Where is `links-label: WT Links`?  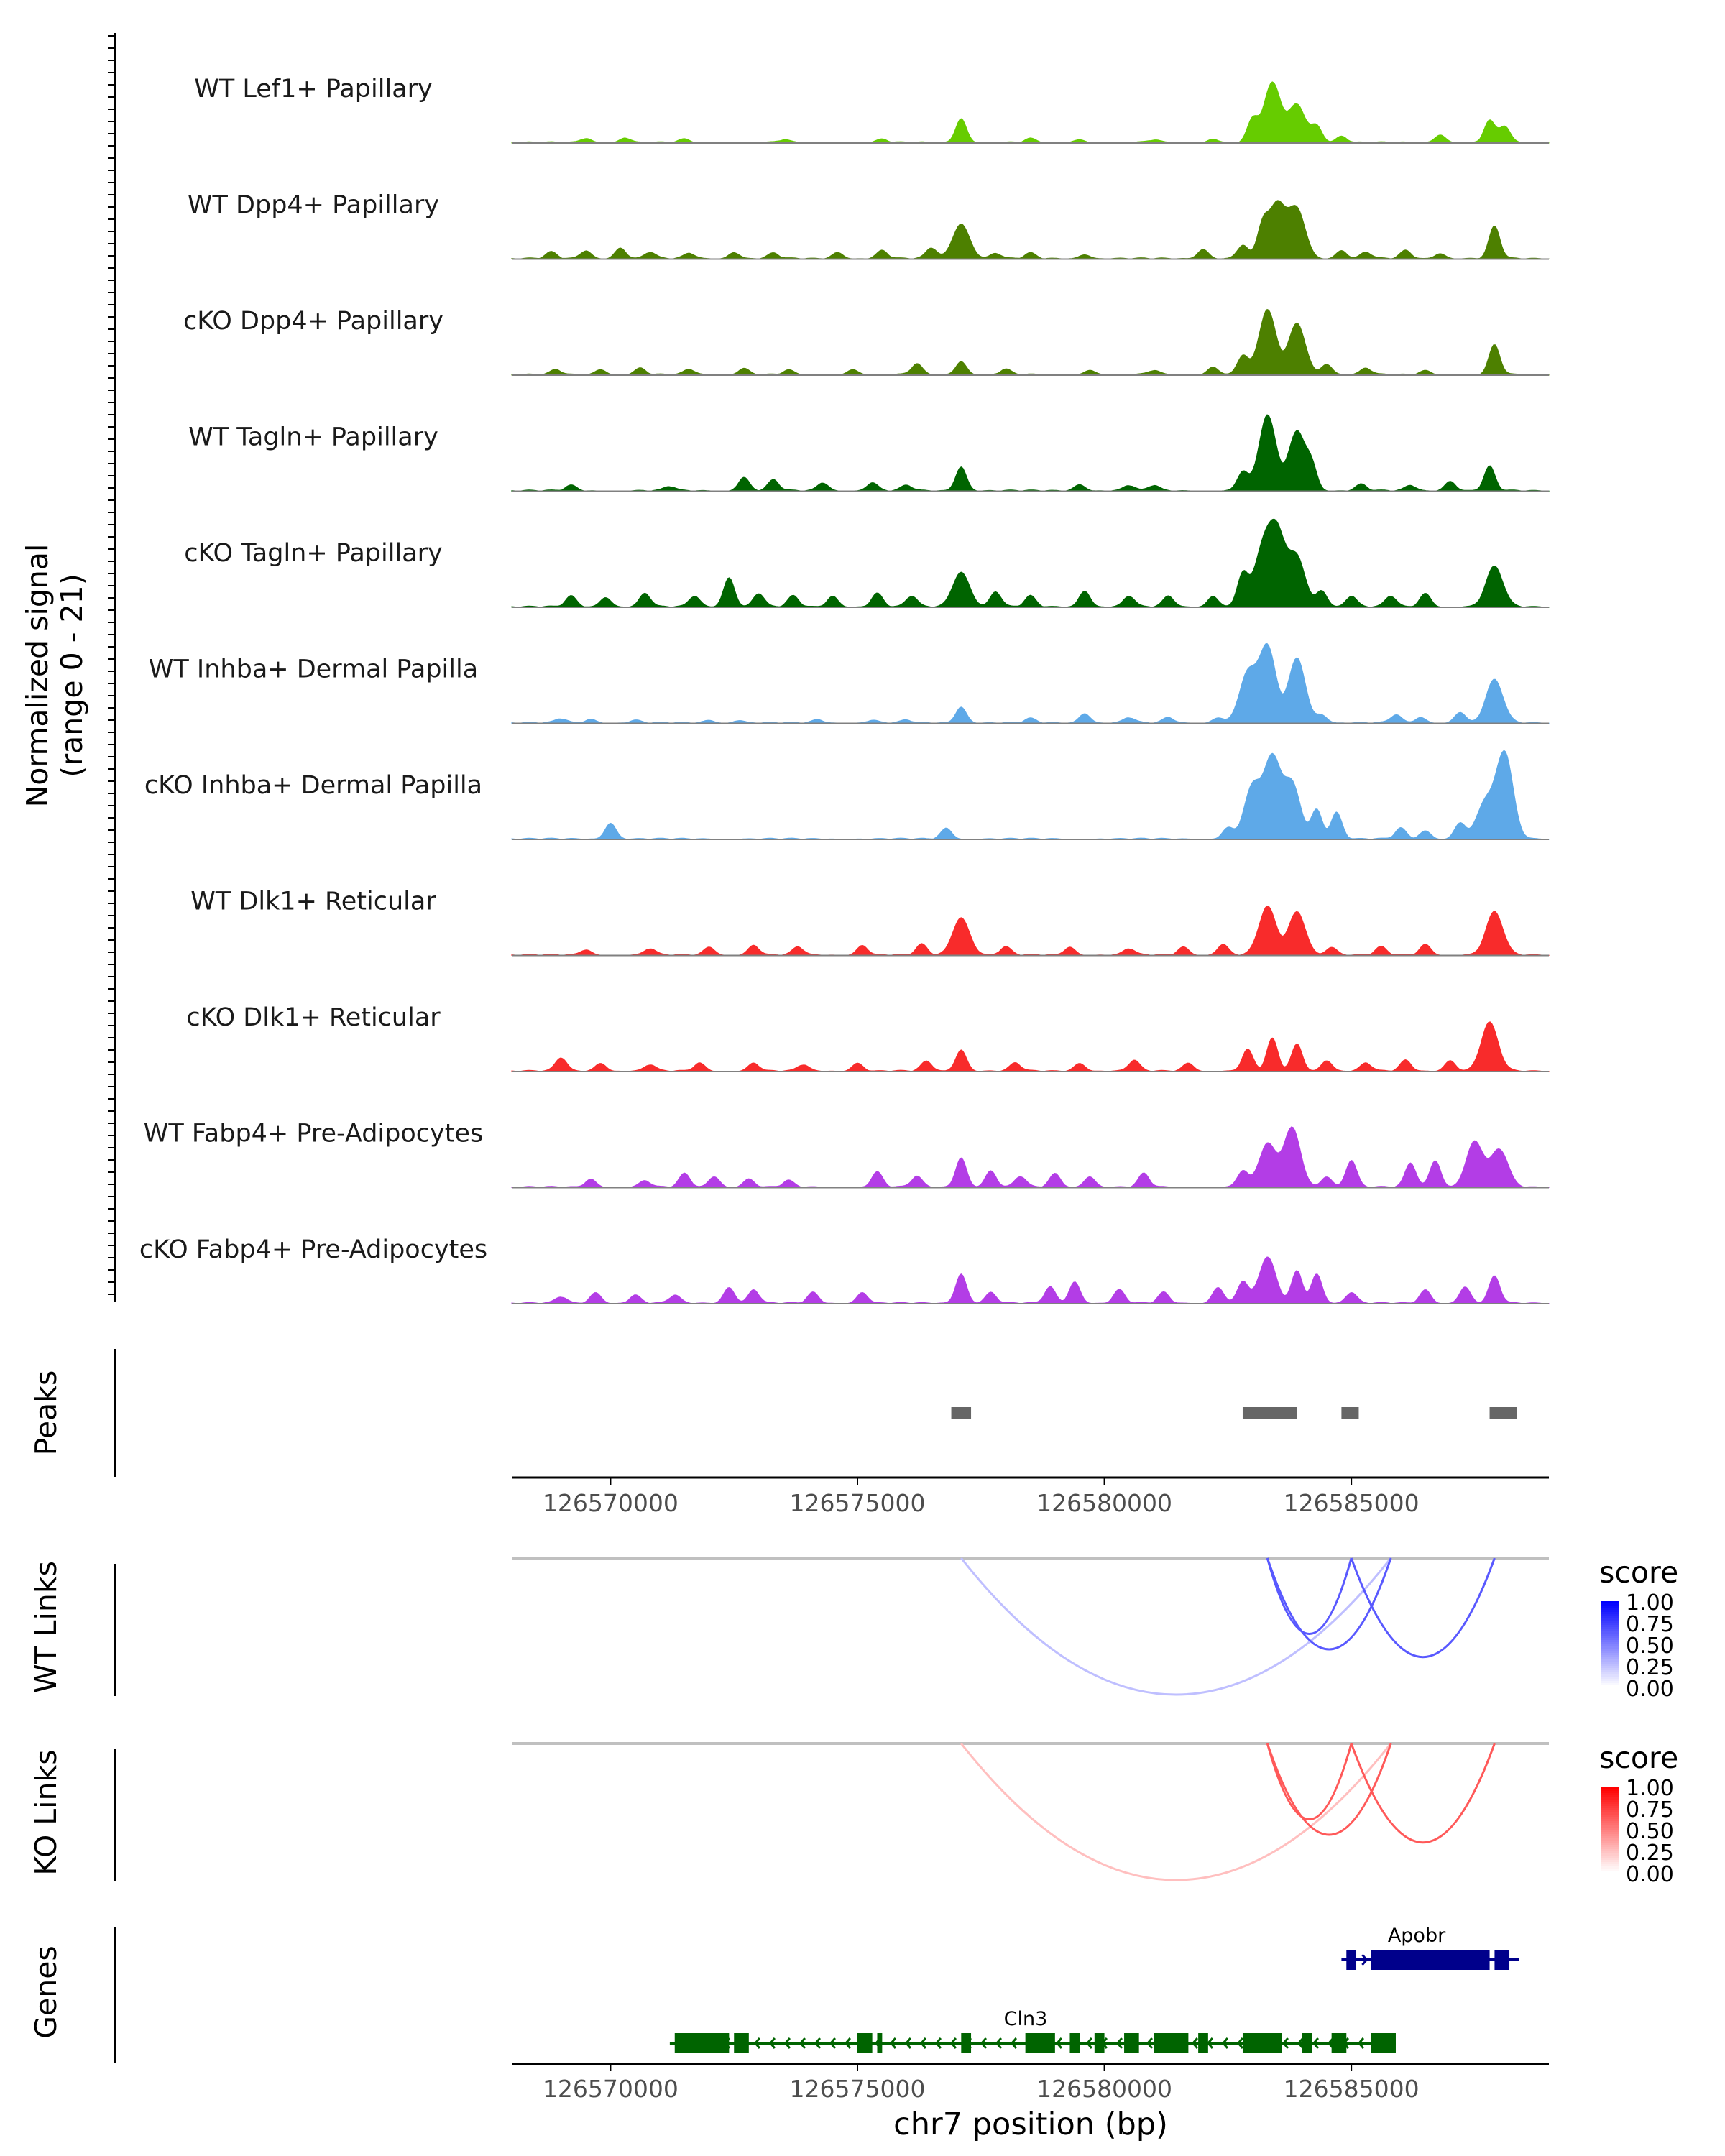 links-label: WT Links is located at coordinates (46, 1627).